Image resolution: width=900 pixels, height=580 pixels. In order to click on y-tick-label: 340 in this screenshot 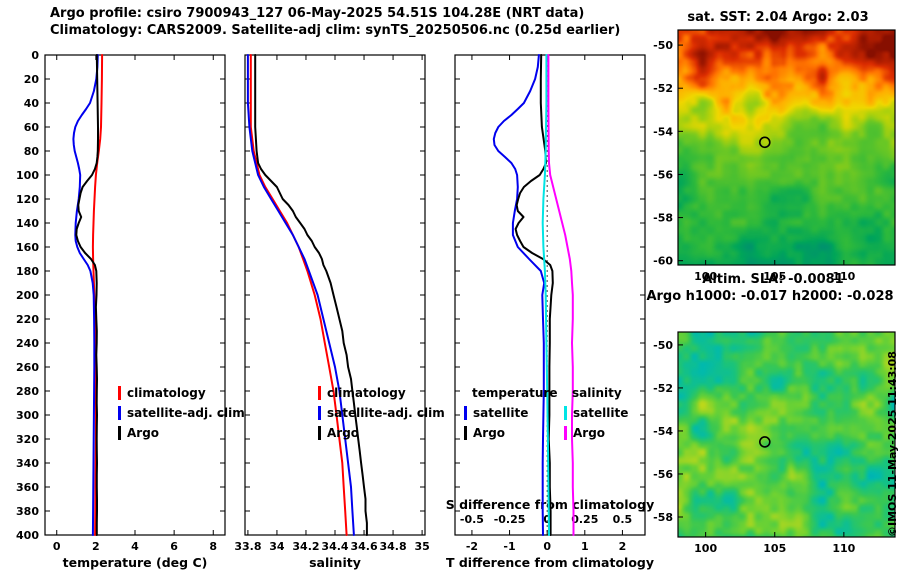, I will do `click(27, 463)`.